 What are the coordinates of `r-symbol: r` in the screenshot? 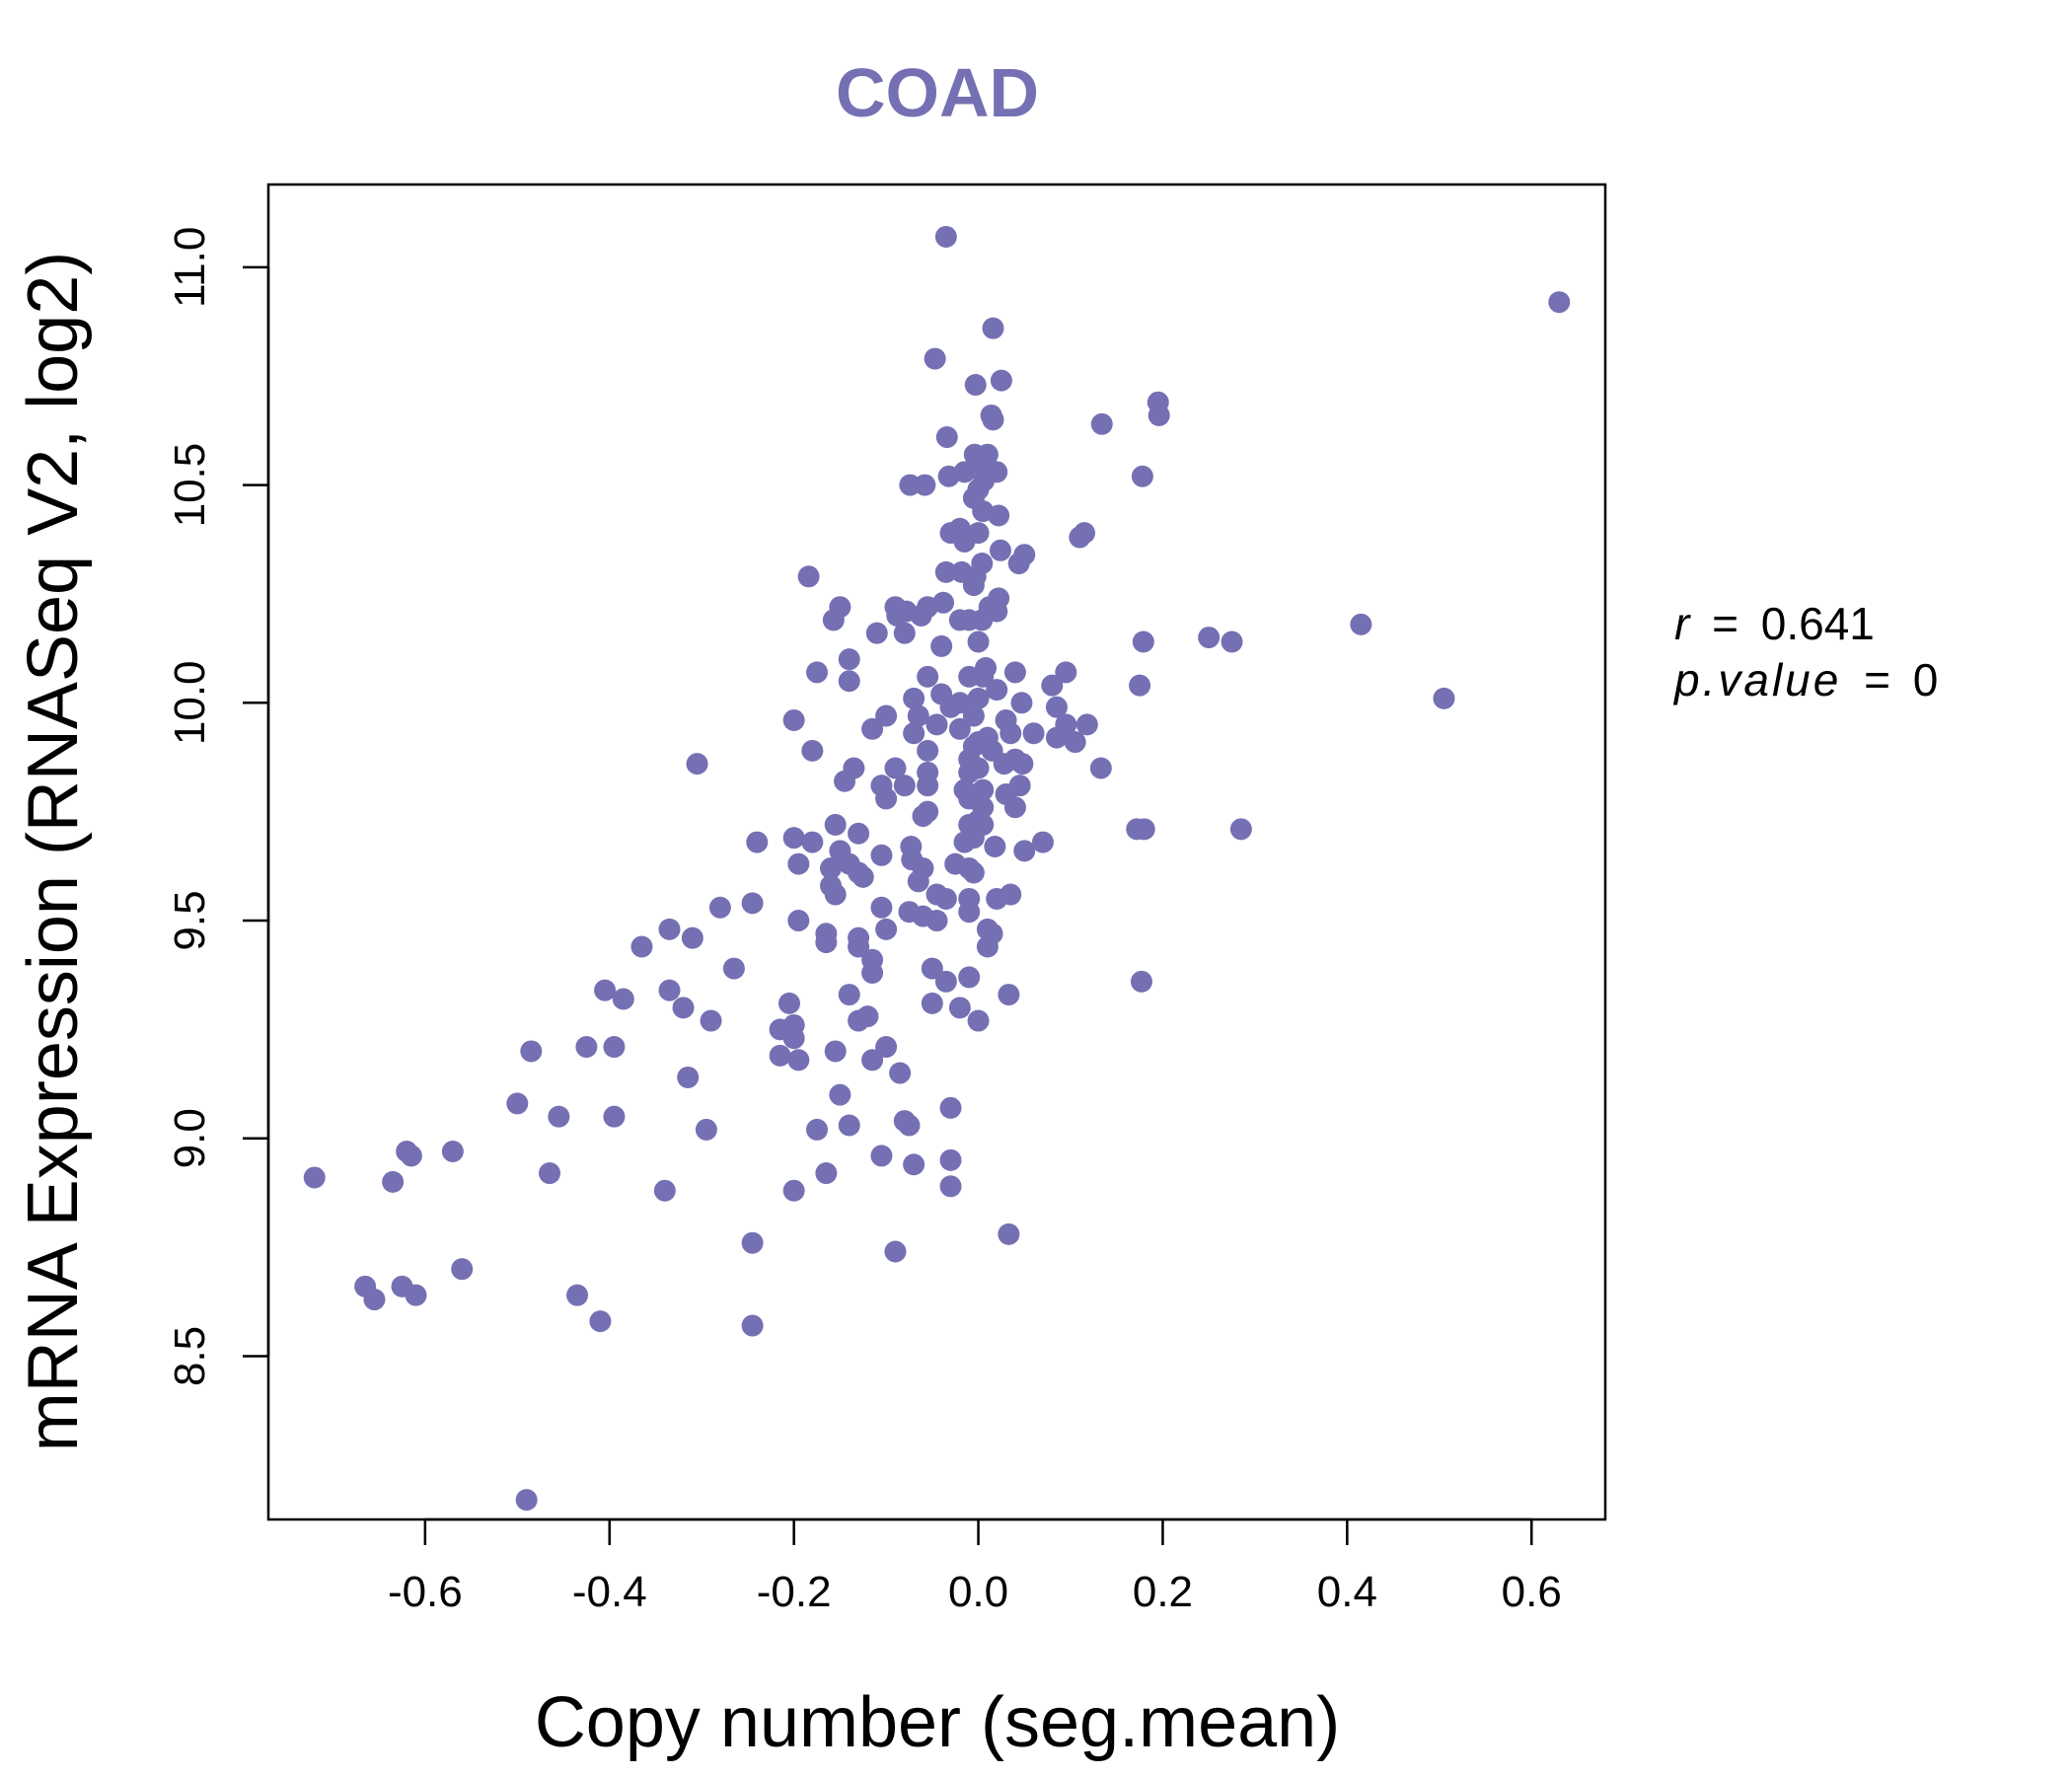 It's located at (1683, 624).